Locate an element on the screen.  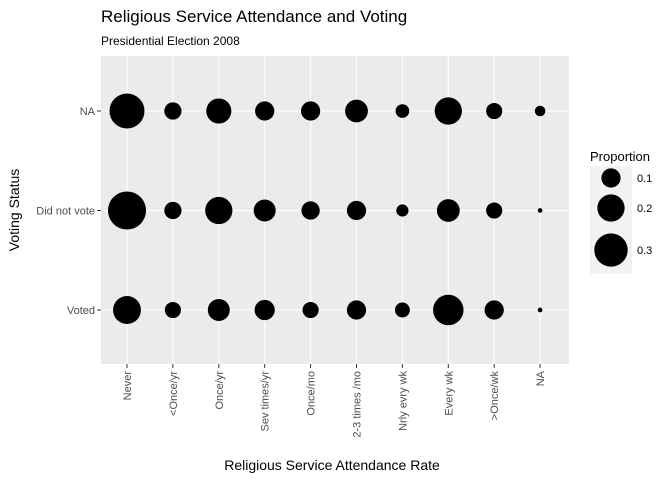
y-tick-label: NA is located at coordinates (88, 112).